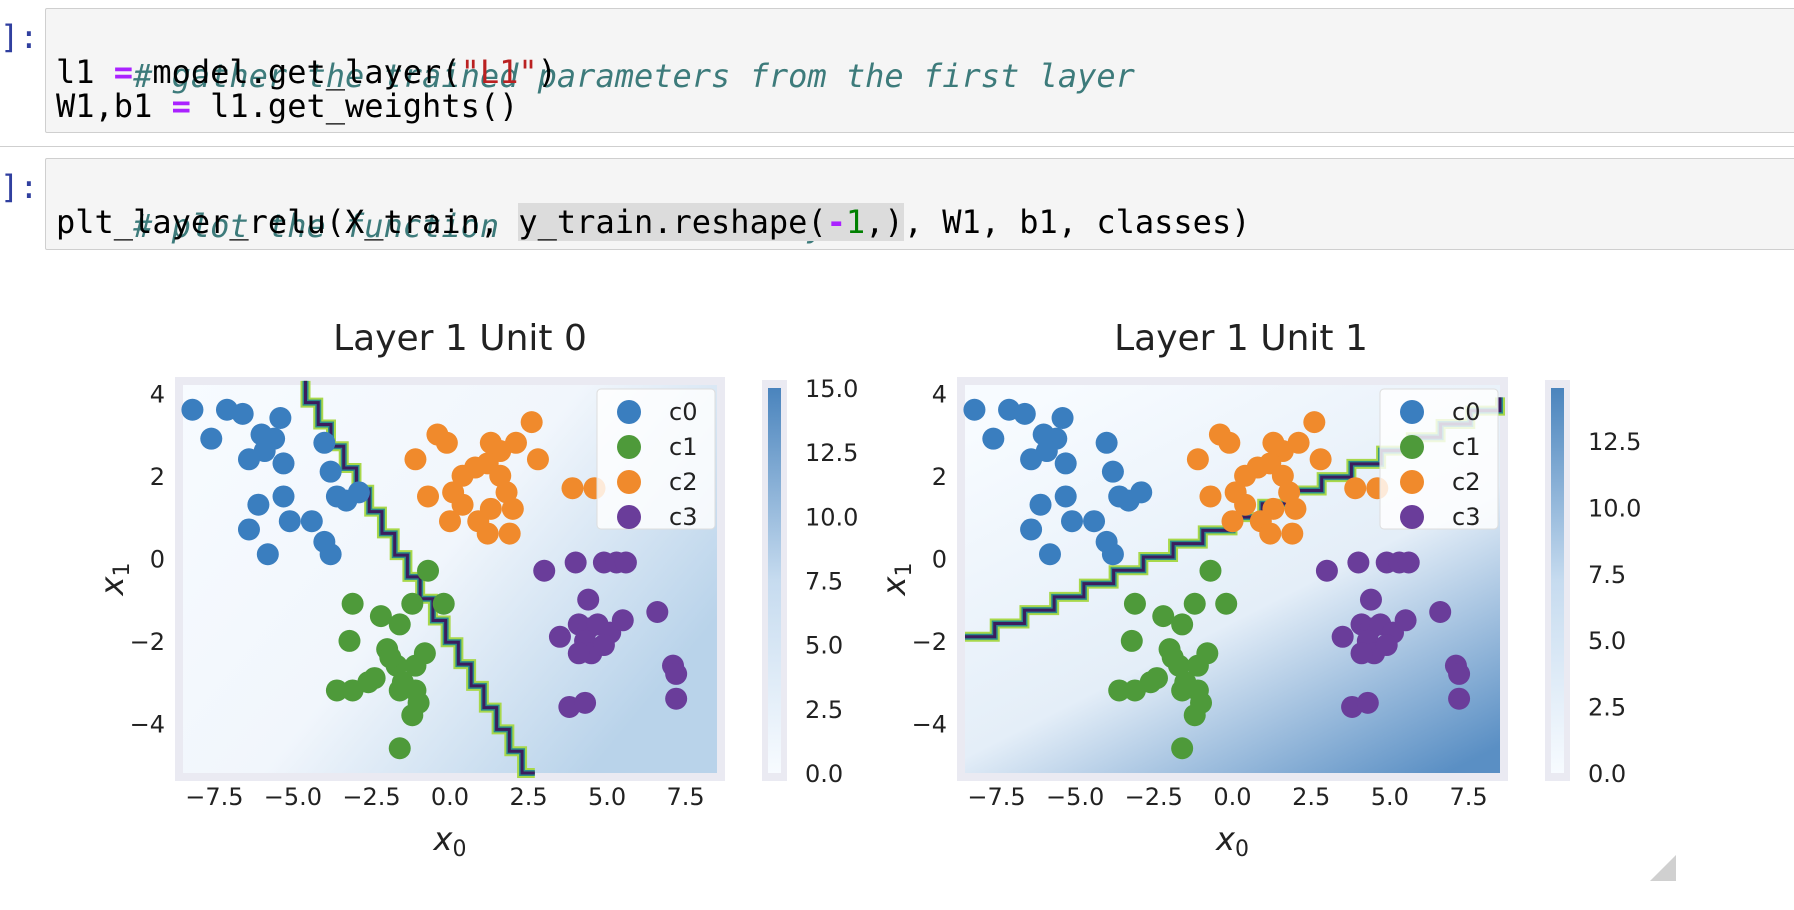 This screenshot has width=1794, height=910. What do you see at coordinates (1311, 797) in the screenshot?
I see `x-tick-label: 2.5` at bounding box center [1311, 797].